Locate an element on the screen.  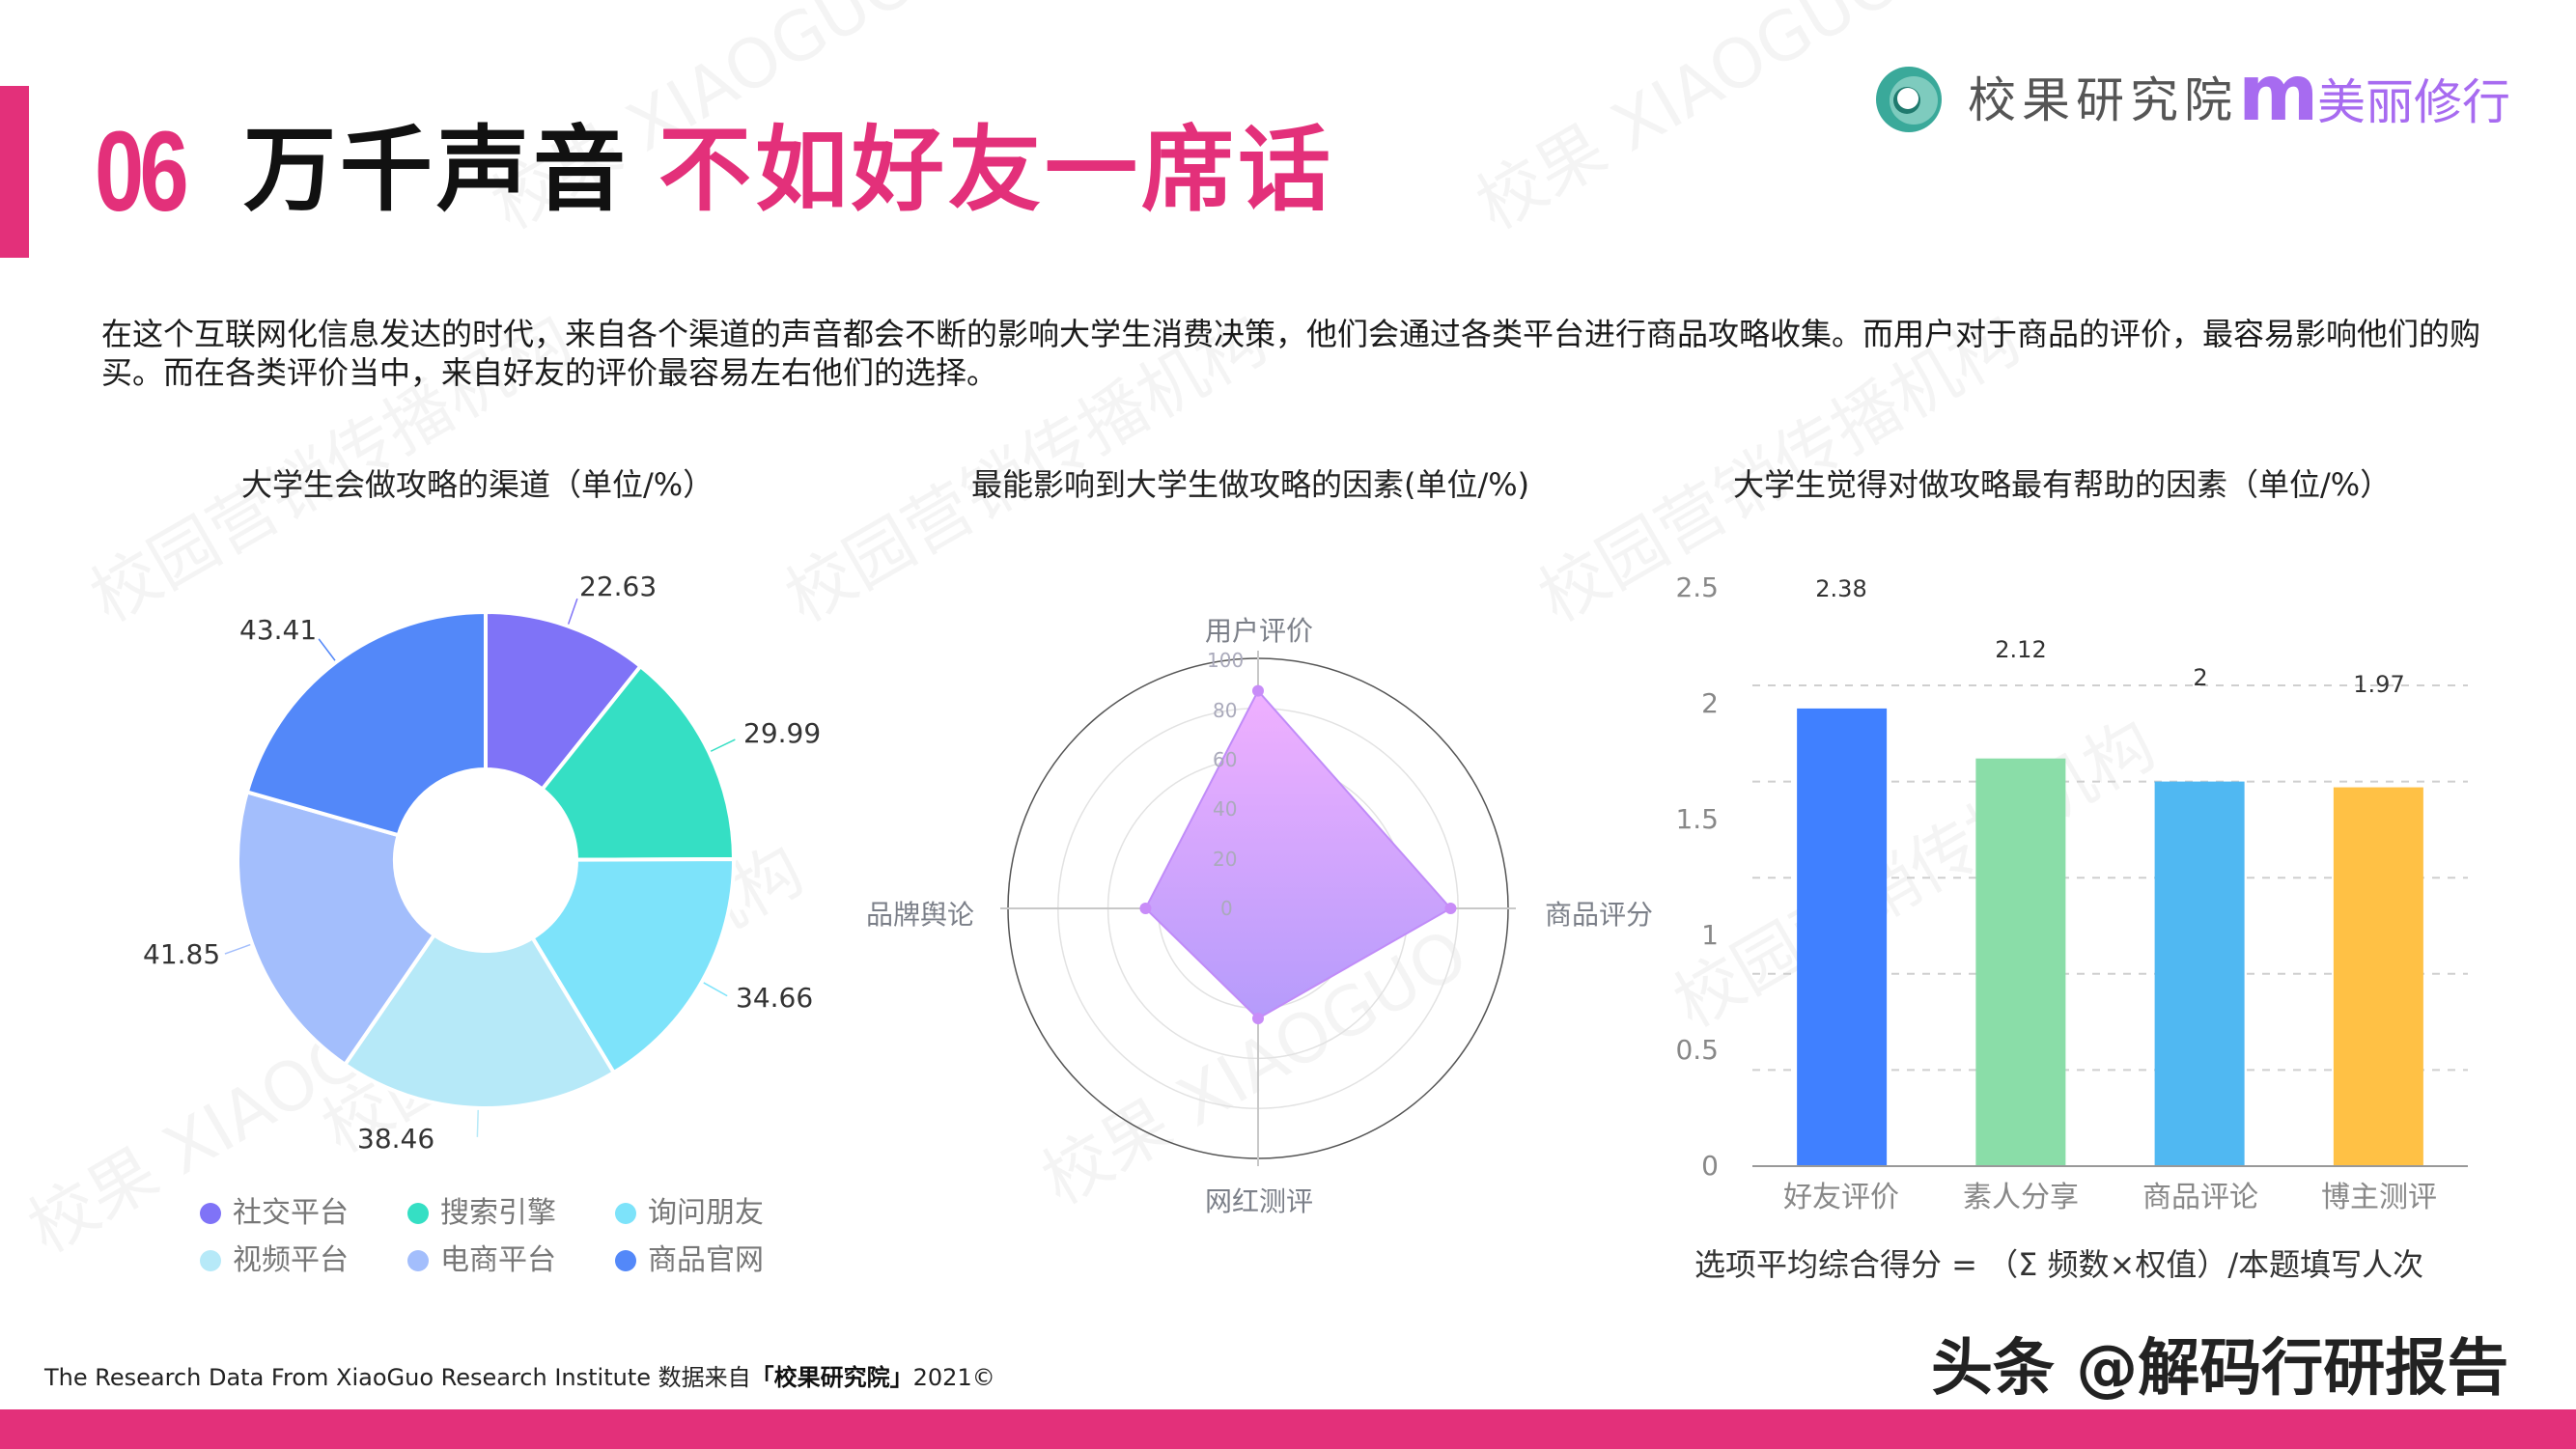
legend-label: 搜索引擎 is located at coordinates (498, 1213).